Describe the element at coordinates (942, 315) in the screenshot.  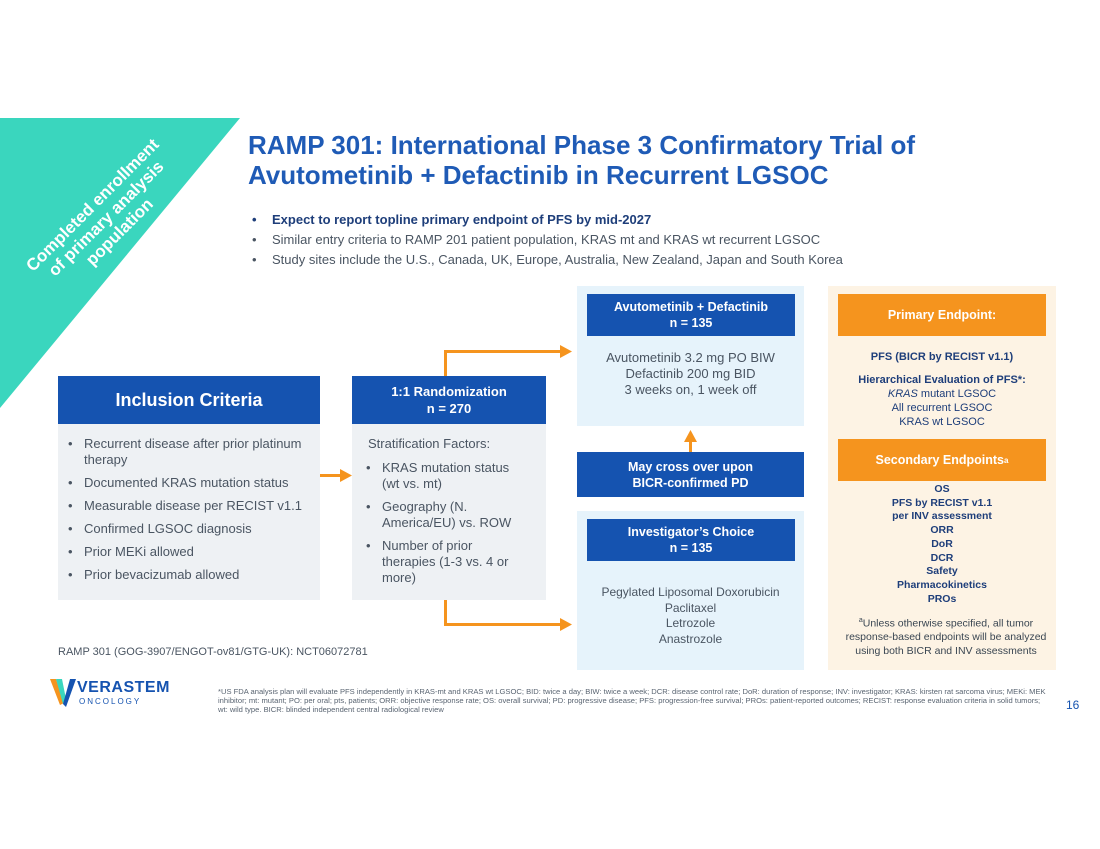
I see `primary-endpoint-heading: Primary Endpoint:` at that location.